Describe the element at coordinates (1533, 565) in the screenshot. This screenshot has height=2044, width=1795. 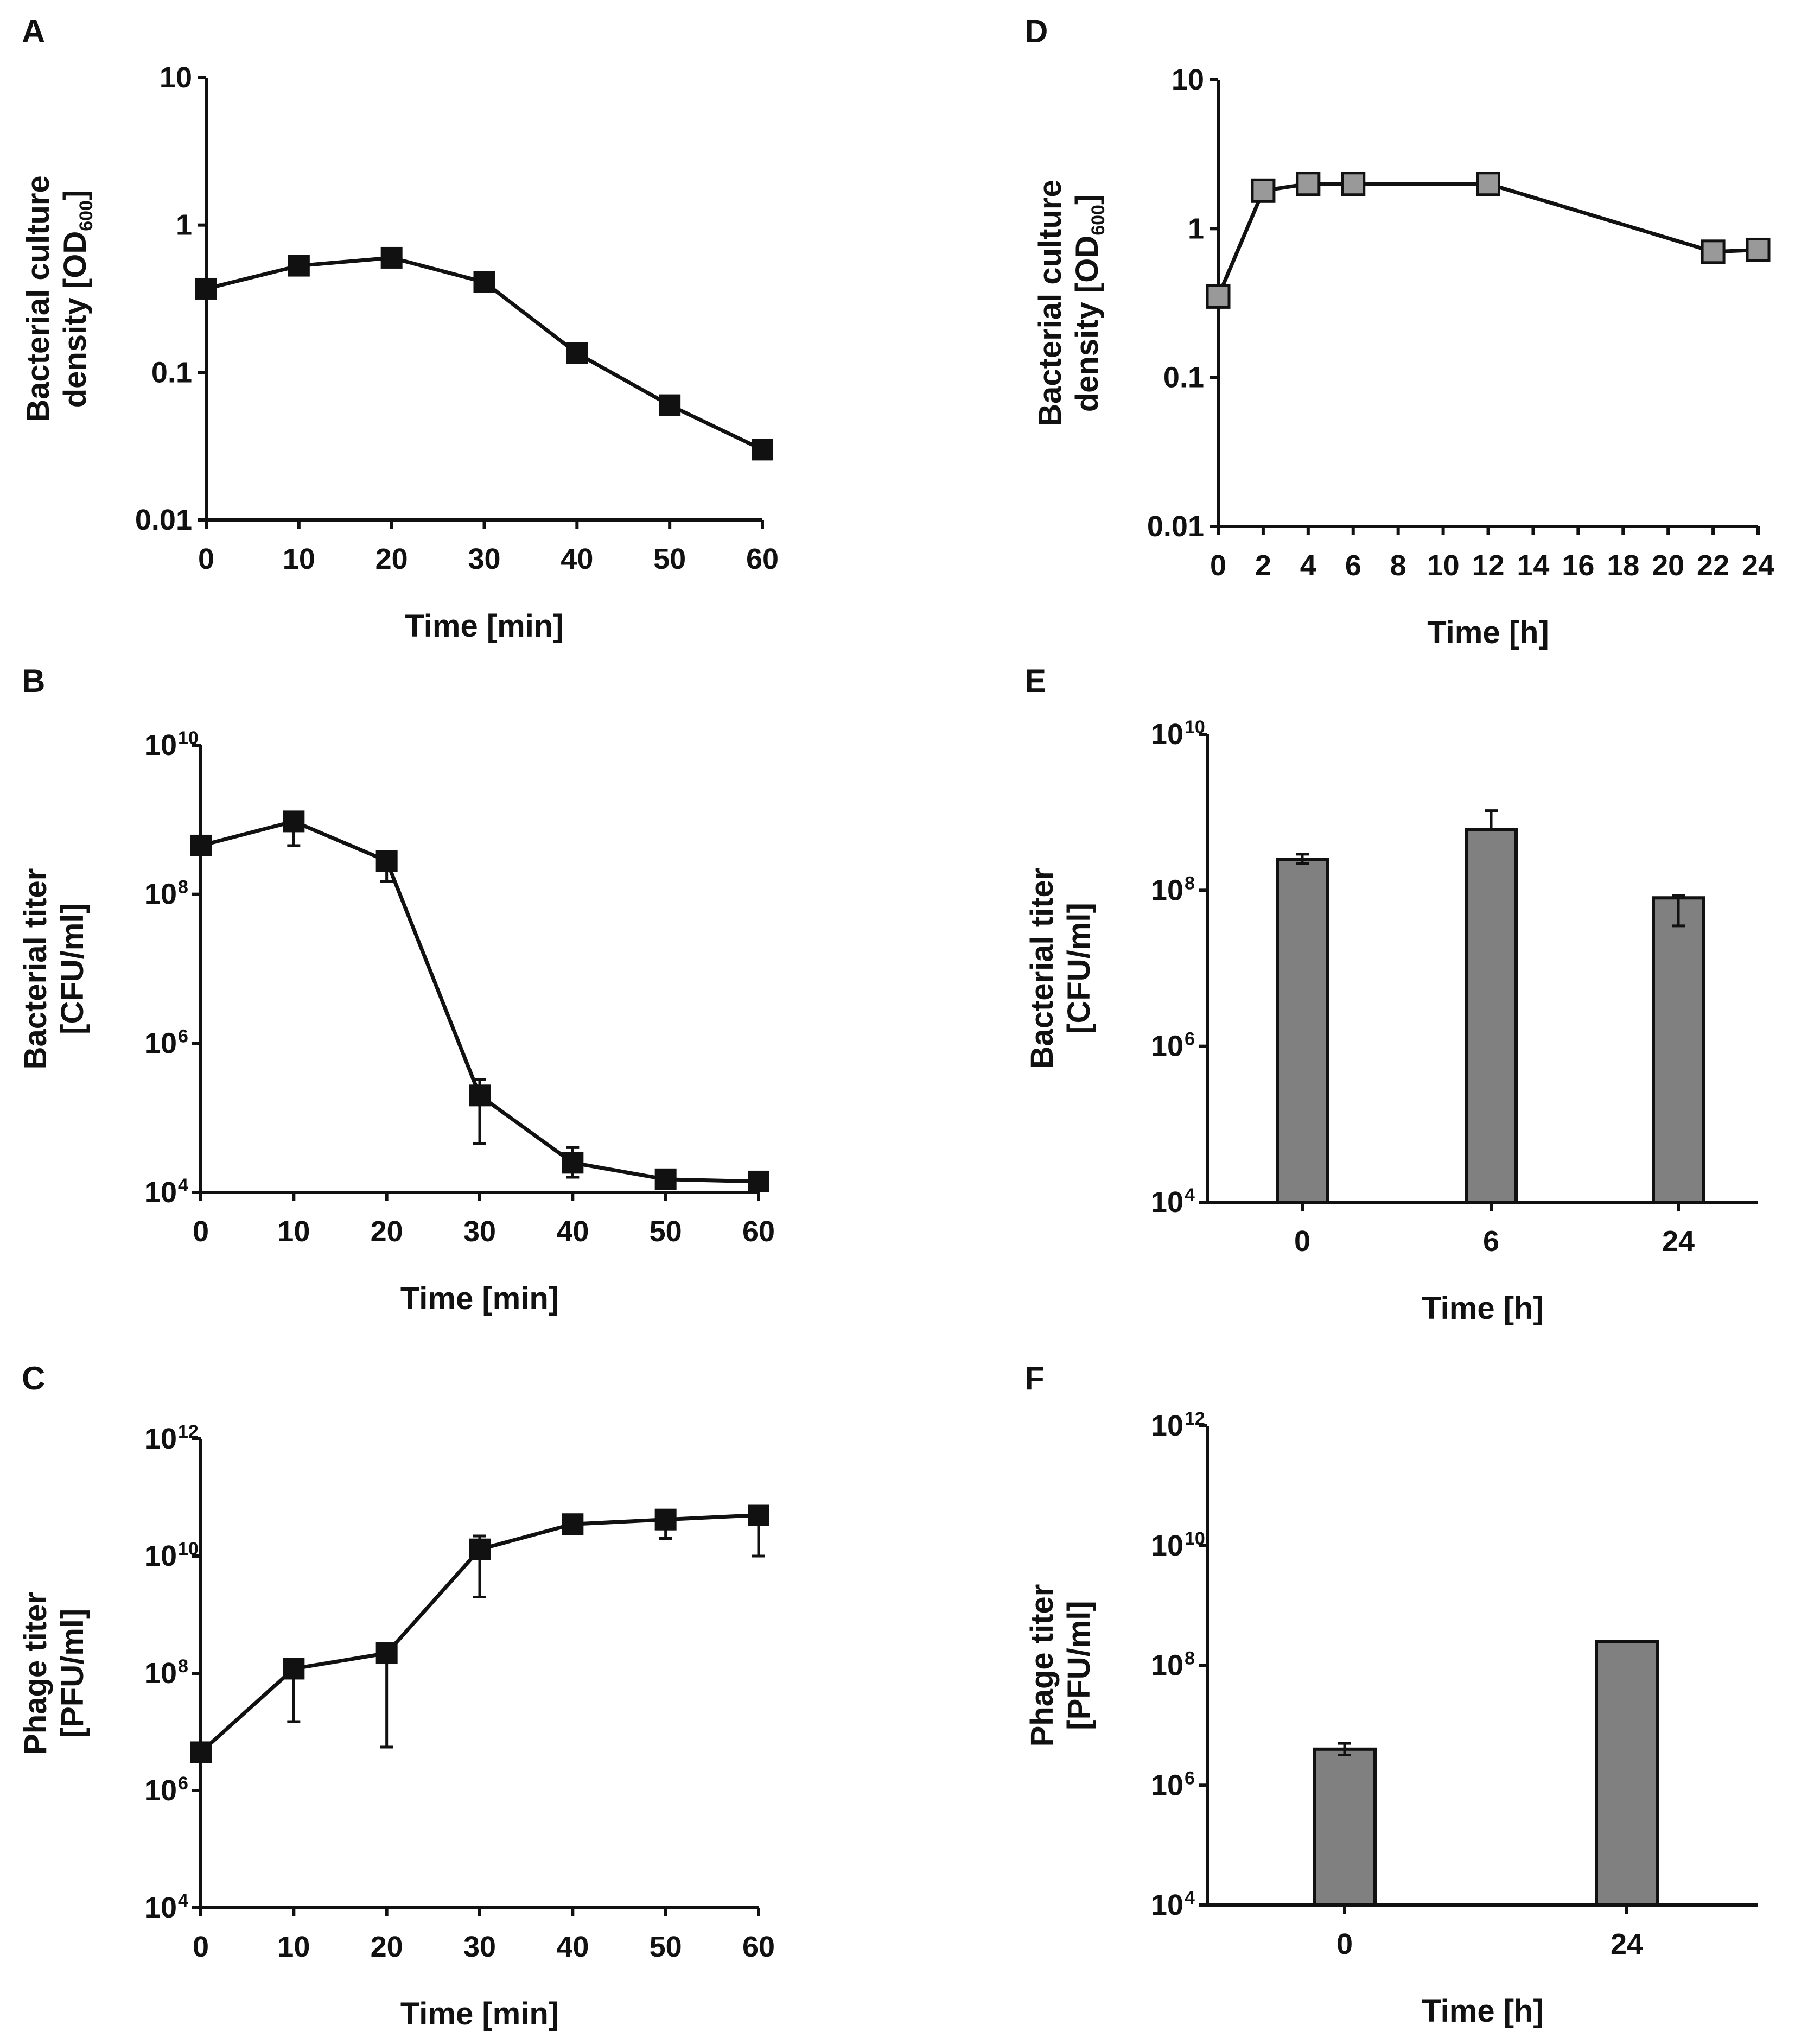
I see `x-tick-label-d: 14` at that location.